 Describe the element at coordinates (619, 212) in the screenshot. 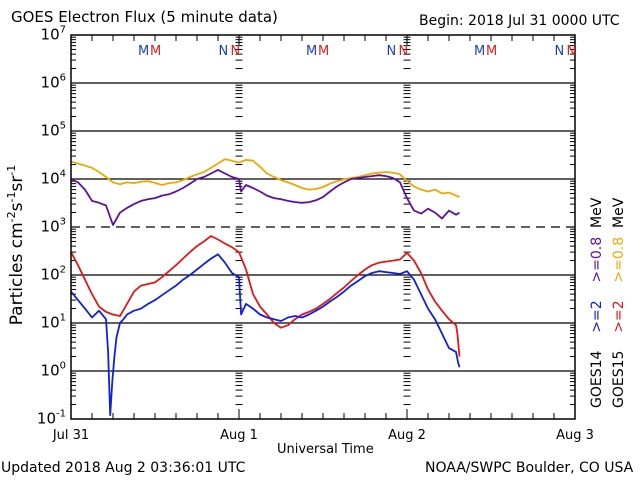

I see `legend-goes15-unit: MeV` at that location.